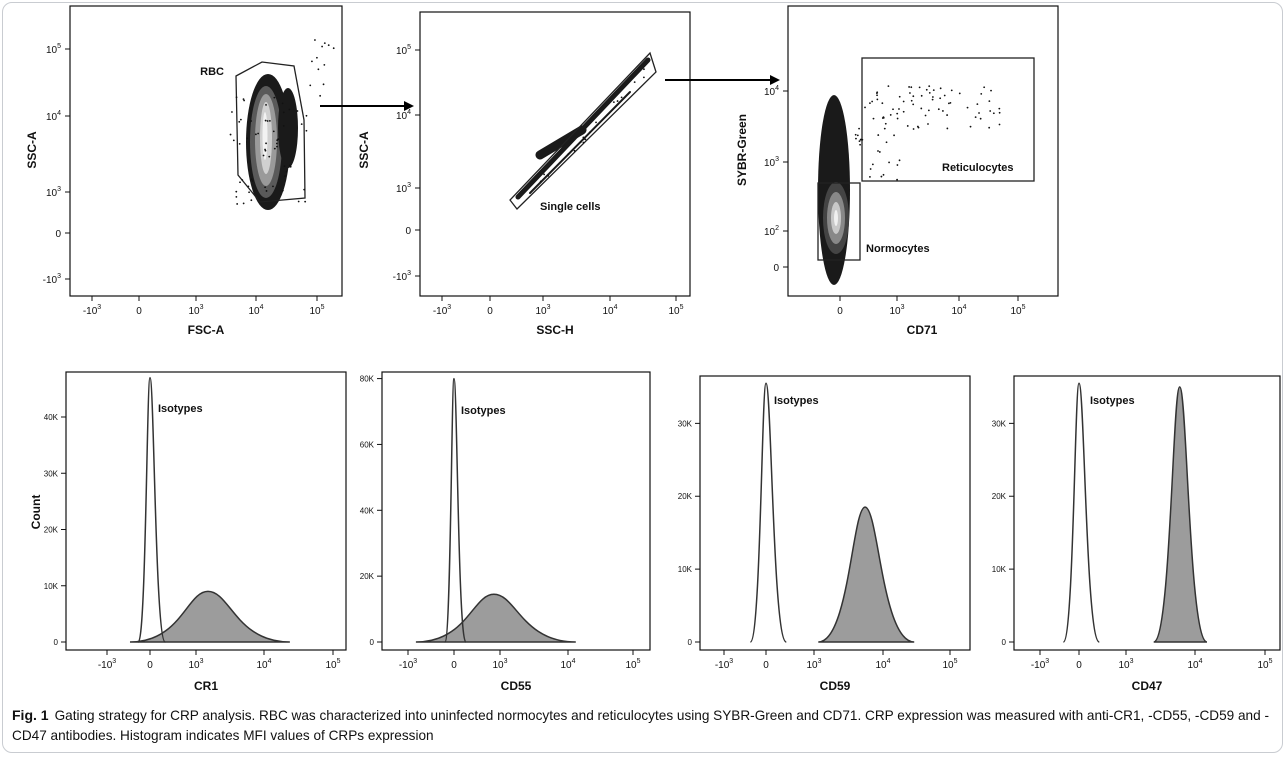  What do you see at coordinates (555, 154) in the screenshot?
I see `plot-frame-ssch-ssca` at bounding box center [555, 154].